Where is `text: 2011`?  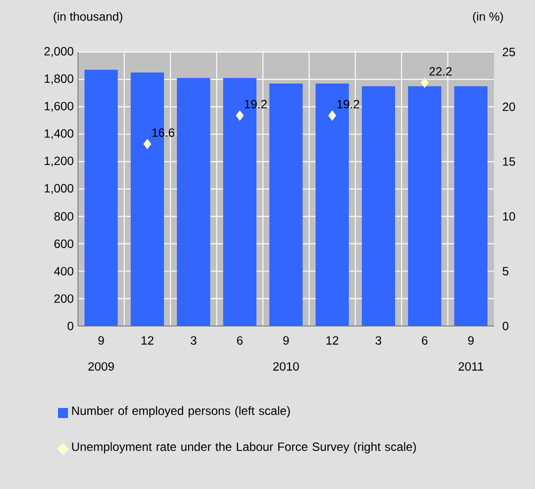
text: 2011 is located at coordinates (471, 366).